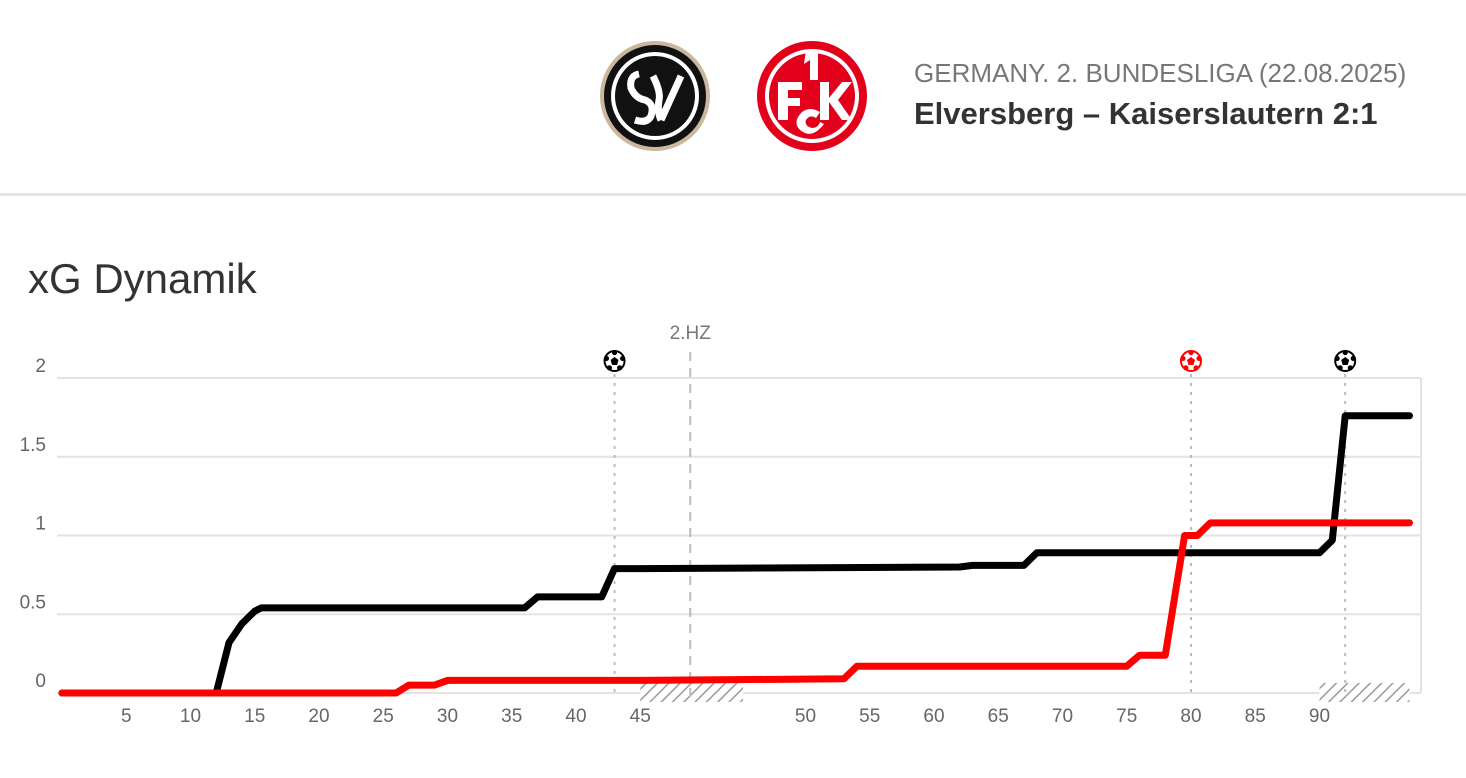 This screenshot has width=1466, height=778. What do you see at coordinates (1319, 716) in the screenshot?
I see `x-tick-label: 90` at bounding box center [1319, 716].